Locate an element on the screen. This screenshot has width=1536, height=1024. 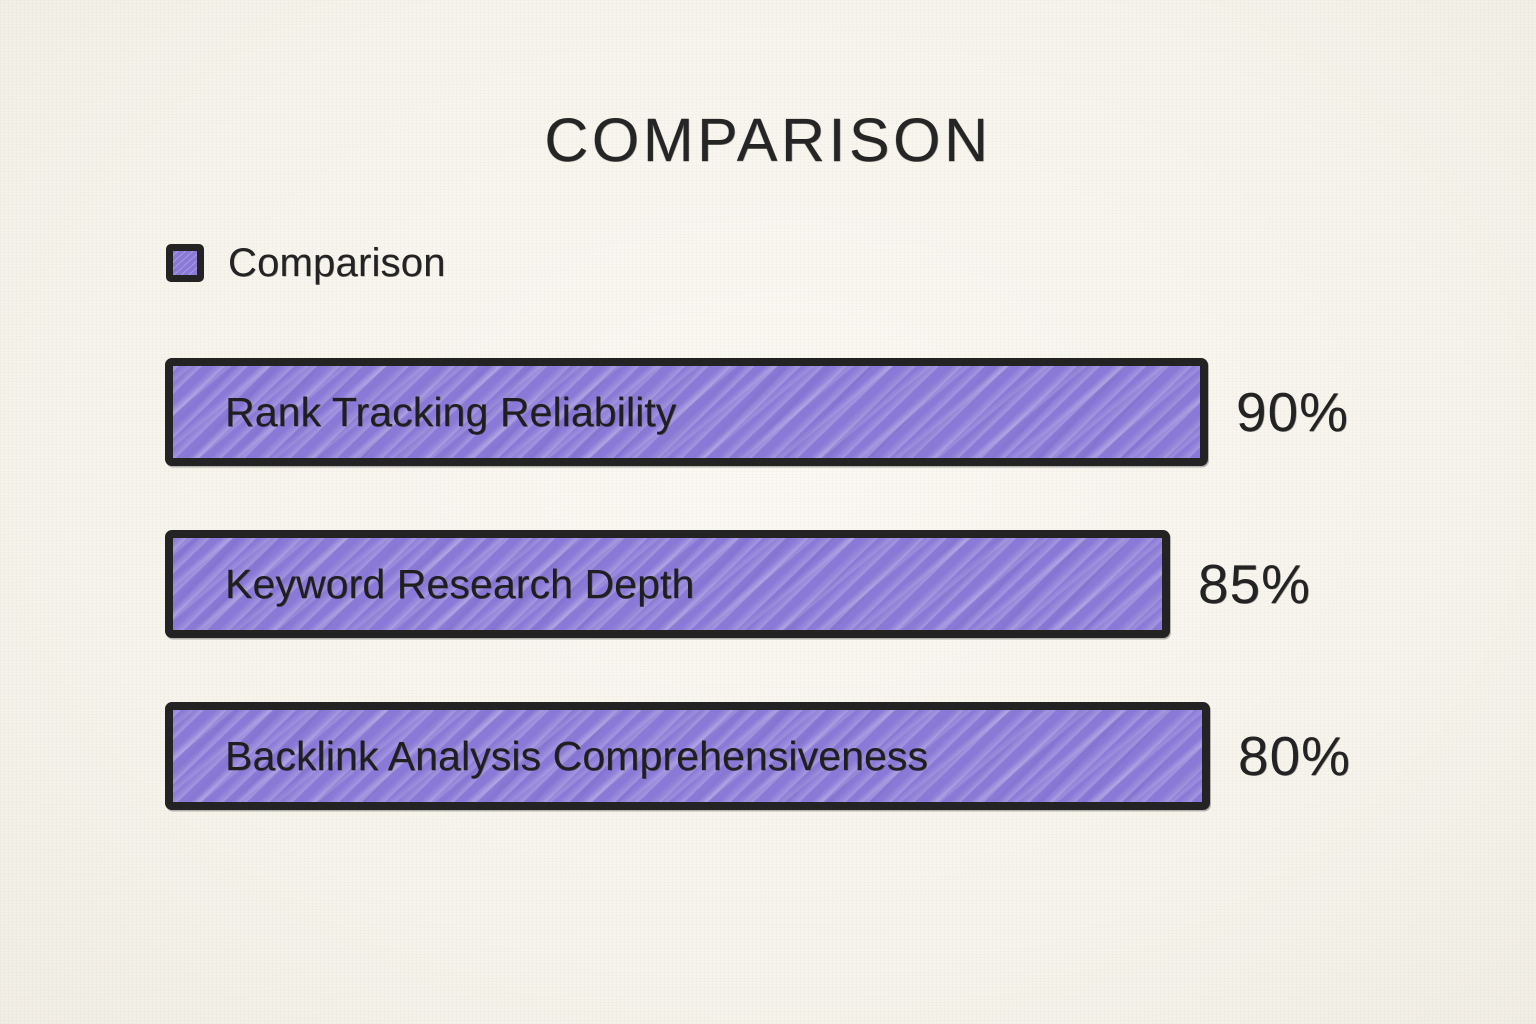
bar-backlink-analysis-comprehensiveness: Backlink Analysis Comprehensiveness is located at coordinates (687, 756).